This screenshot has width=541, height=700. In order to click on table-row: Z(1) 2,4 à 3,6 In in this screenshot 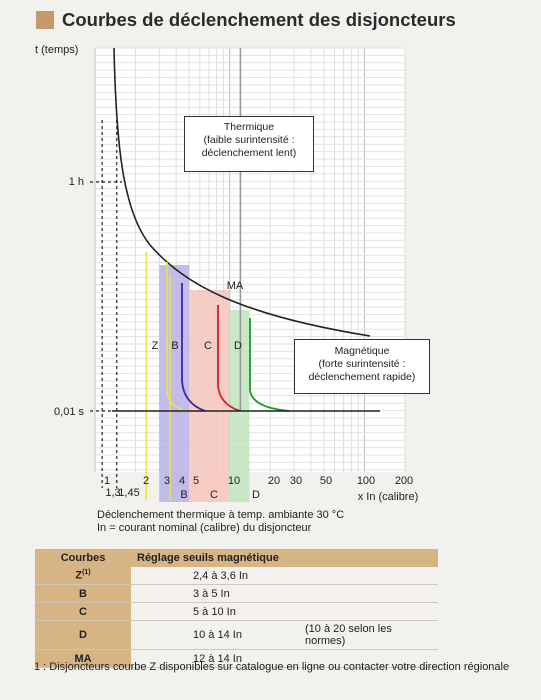, I will do `click(236, 576)`.